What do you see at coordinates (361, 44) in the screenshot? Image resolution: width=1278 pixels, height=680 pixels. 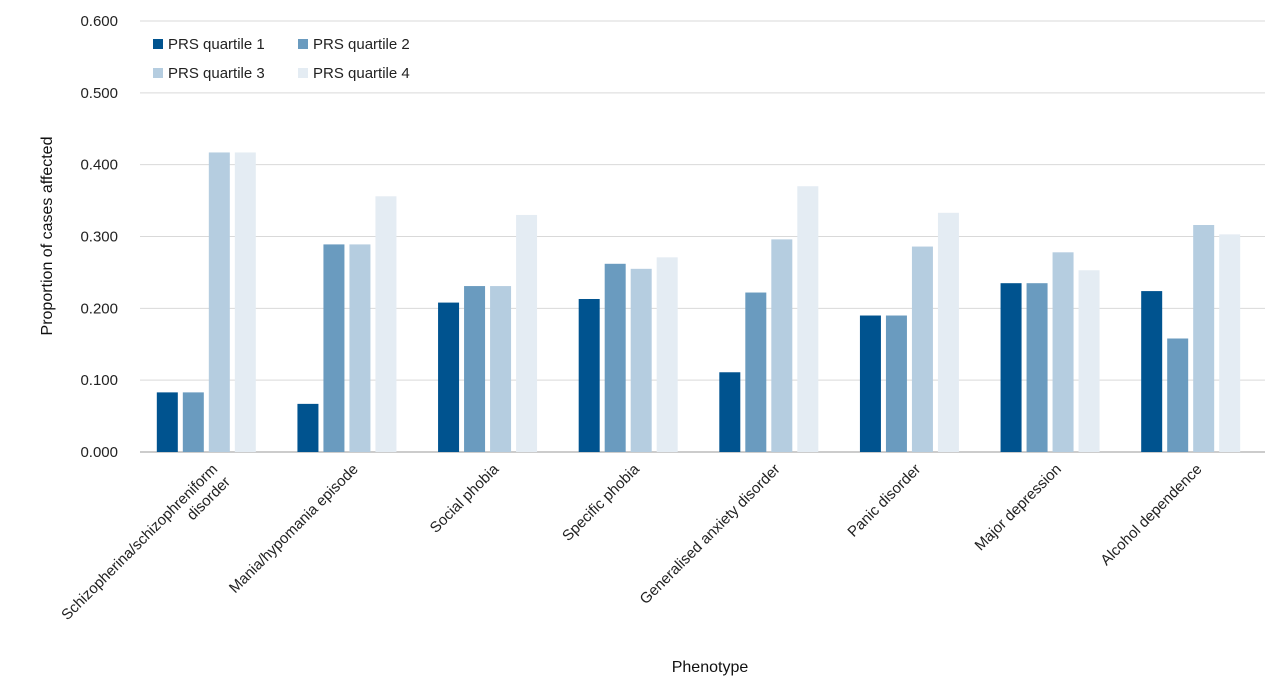 I see `legend-label: PRS quartile 2` at bounding box center [361, 44].